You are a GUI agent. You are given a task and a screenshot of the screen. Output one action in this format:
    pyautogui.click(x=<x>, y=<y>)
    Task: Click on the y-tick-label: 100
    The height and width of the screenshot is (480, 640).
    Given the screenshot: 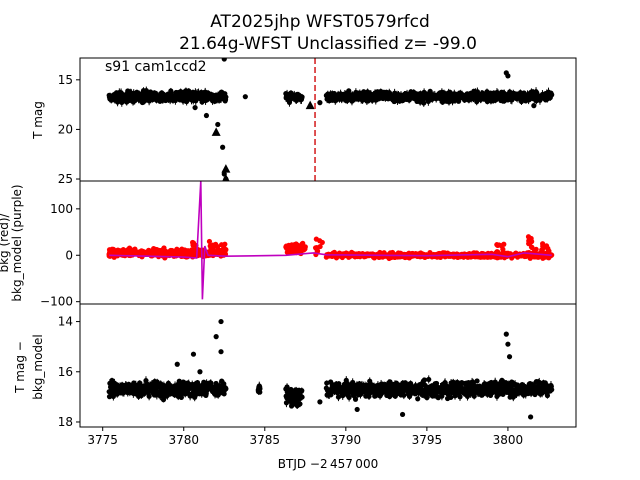 What is the action you would take?
    pyautogui.click(x=61, y=209)
    